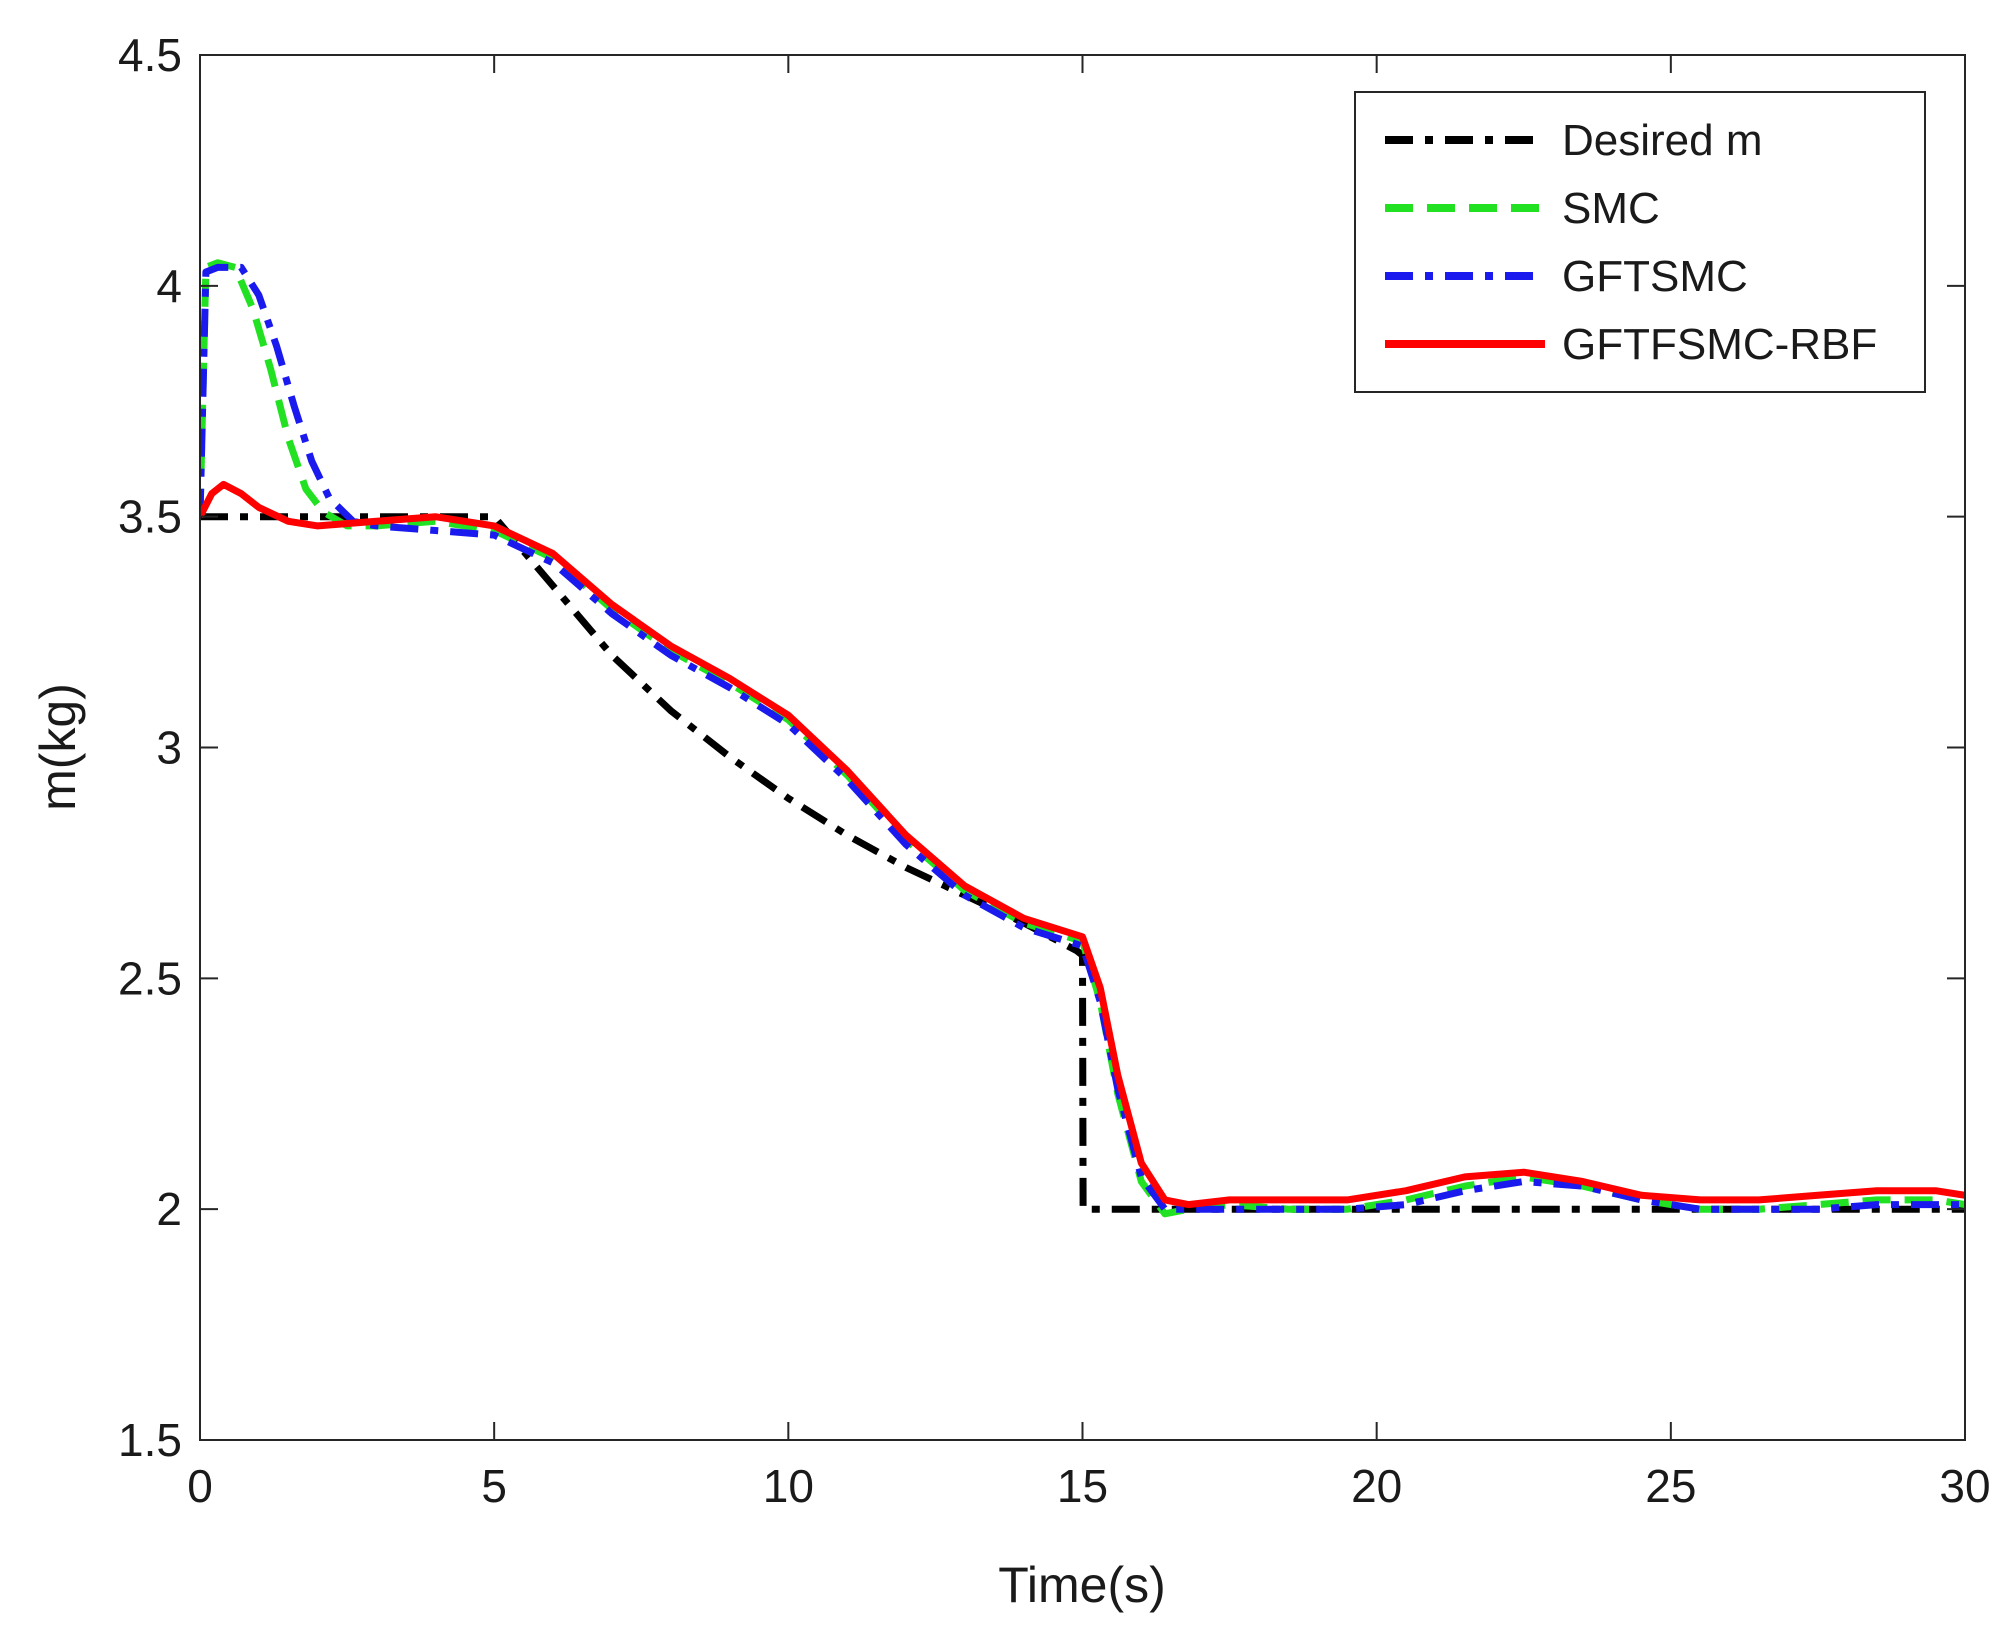 Image resolution: width=2005 pixels, height=1635 pixels. What do you see at coordinates (494, 1486) in the screenshot?
I see `x-tick-label: 5` at bounding box center [494, 1486].